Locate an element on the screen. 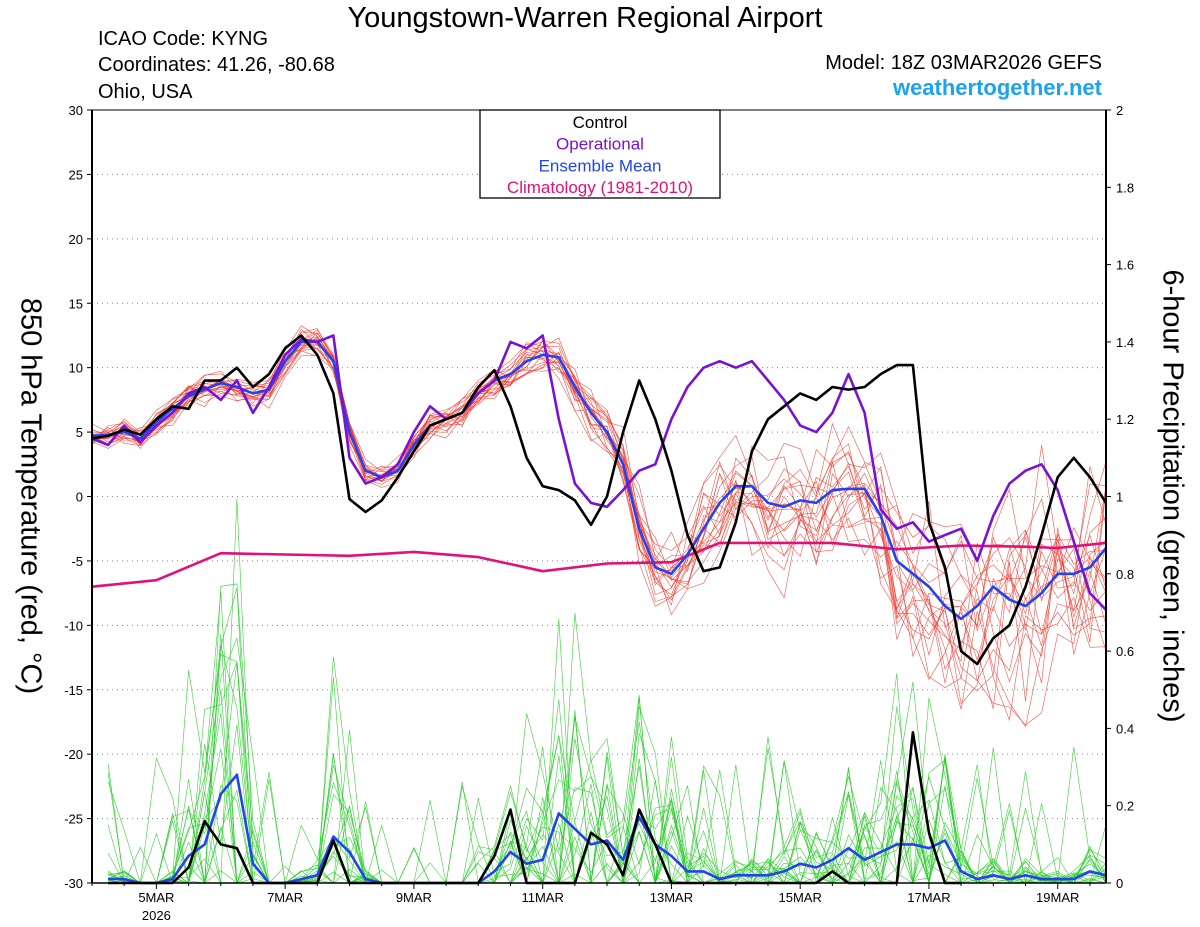 This screenshot has width=1200, height=927. chart-title: Youngstown-Warren Regional Airport is located at coordinates (585, 18).